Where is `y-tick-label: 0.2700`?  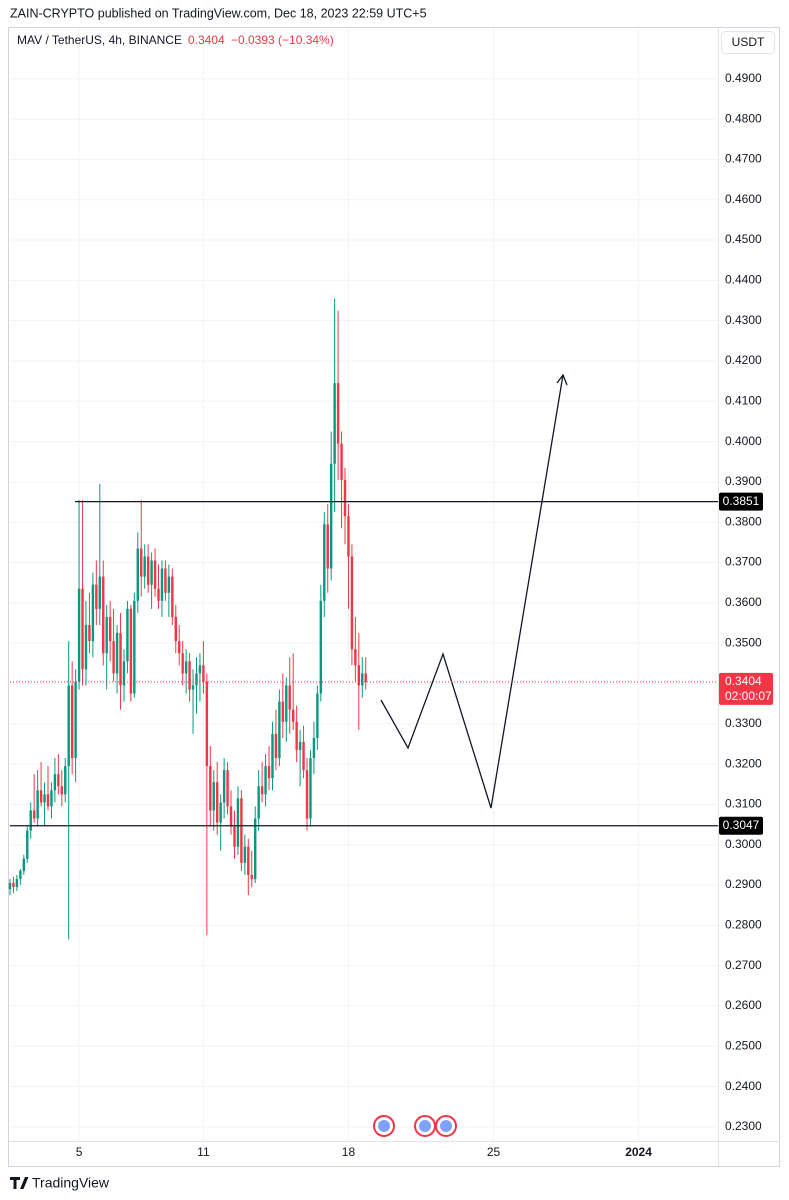 y-tick-label: 0.2700 is located at coordinates (743, 965).